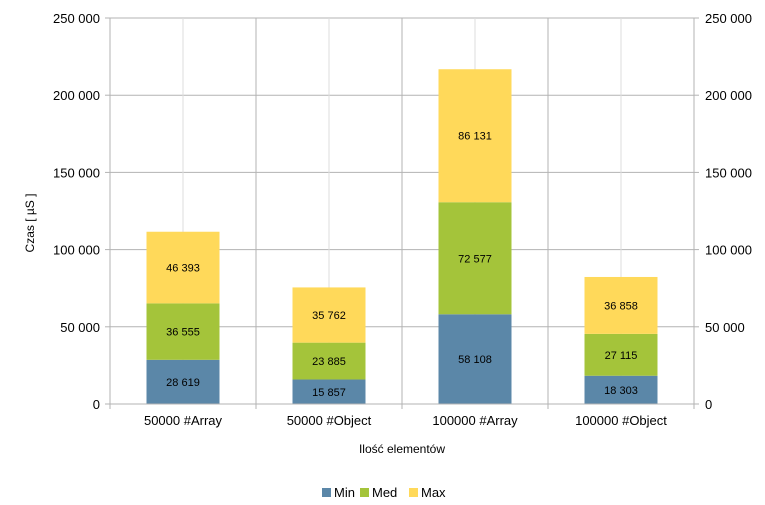 The height and width of the screenshot is (505, 765). What do you see at coordinates (725, 327) in the screenshot?
I see `y-tick-label-right: 50 000` at bounding box center [725, 327].